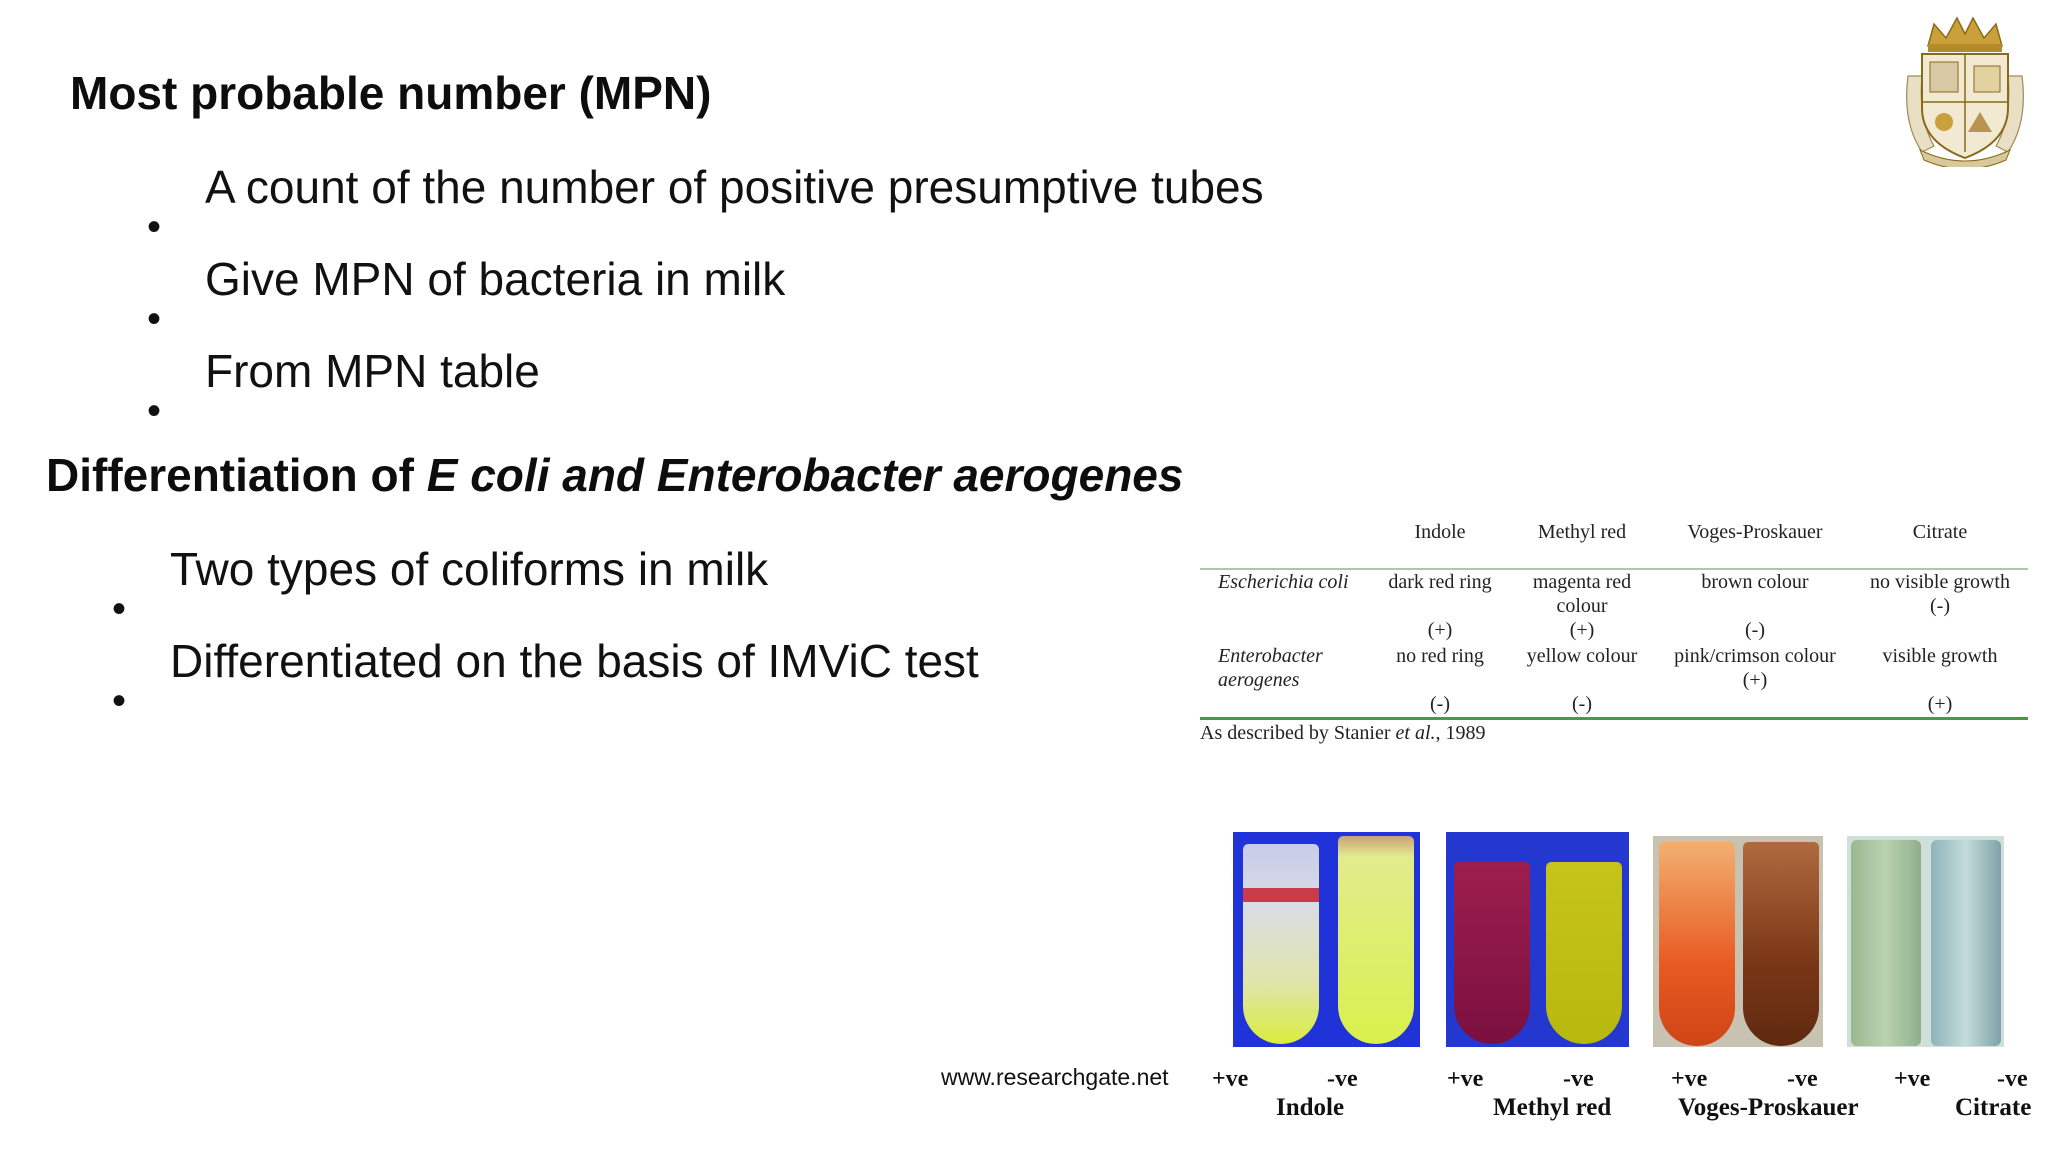 The image size is (2048, 1152). Describe the element at coordinates (1537, 939) in the screenshot. I see `methyl-red-tubes-photo` at that location.